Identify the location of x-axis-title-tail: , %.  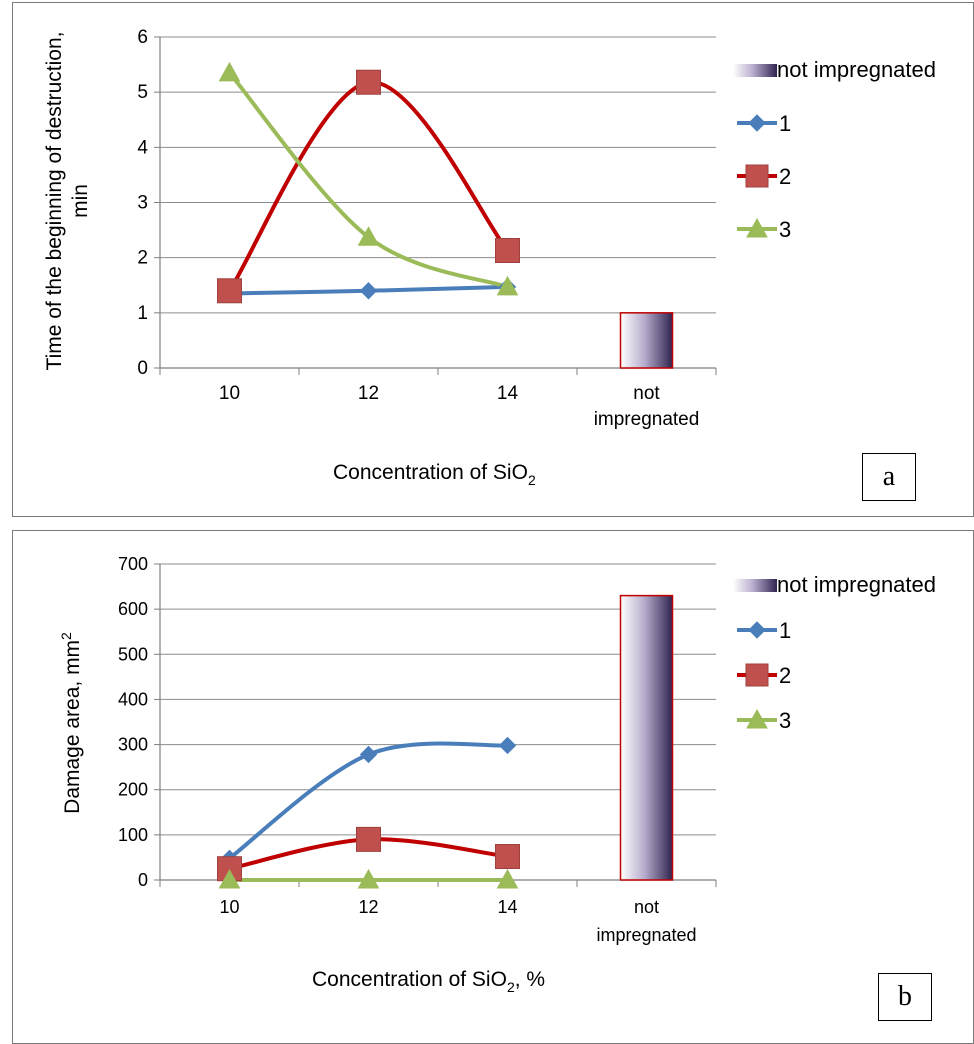
(530, 979).